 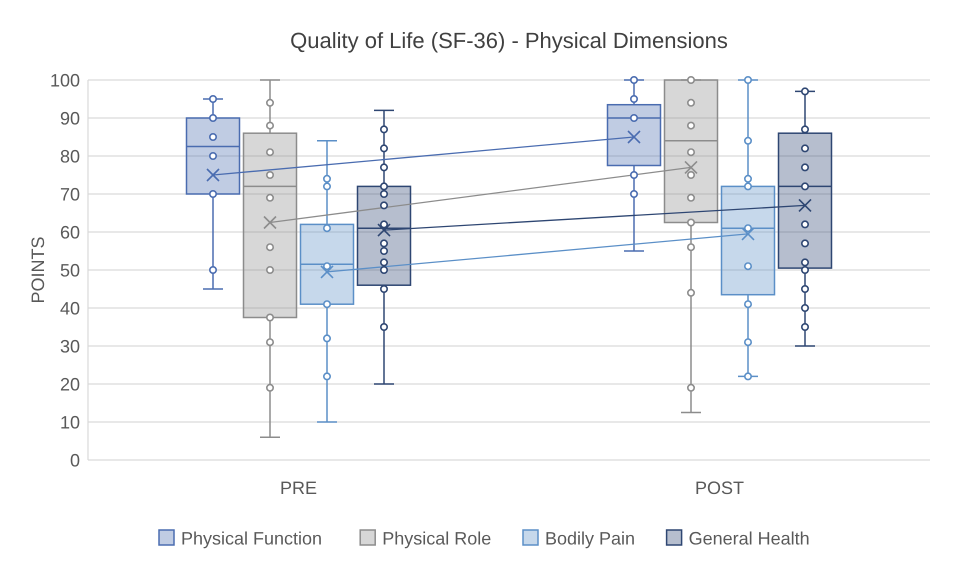 I want to click on legend-label: General Health, so click(x=749, y=538).